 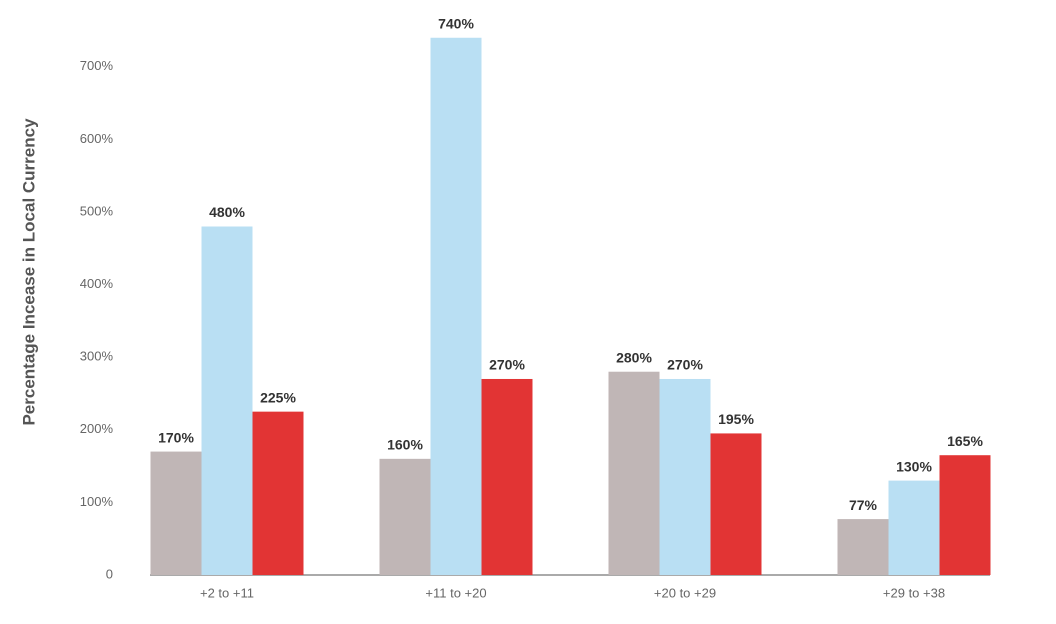 What do you see at coordinates (227, 212) in the screenshot?
I see `value-label: 480%` at bounding box center [227, 212].